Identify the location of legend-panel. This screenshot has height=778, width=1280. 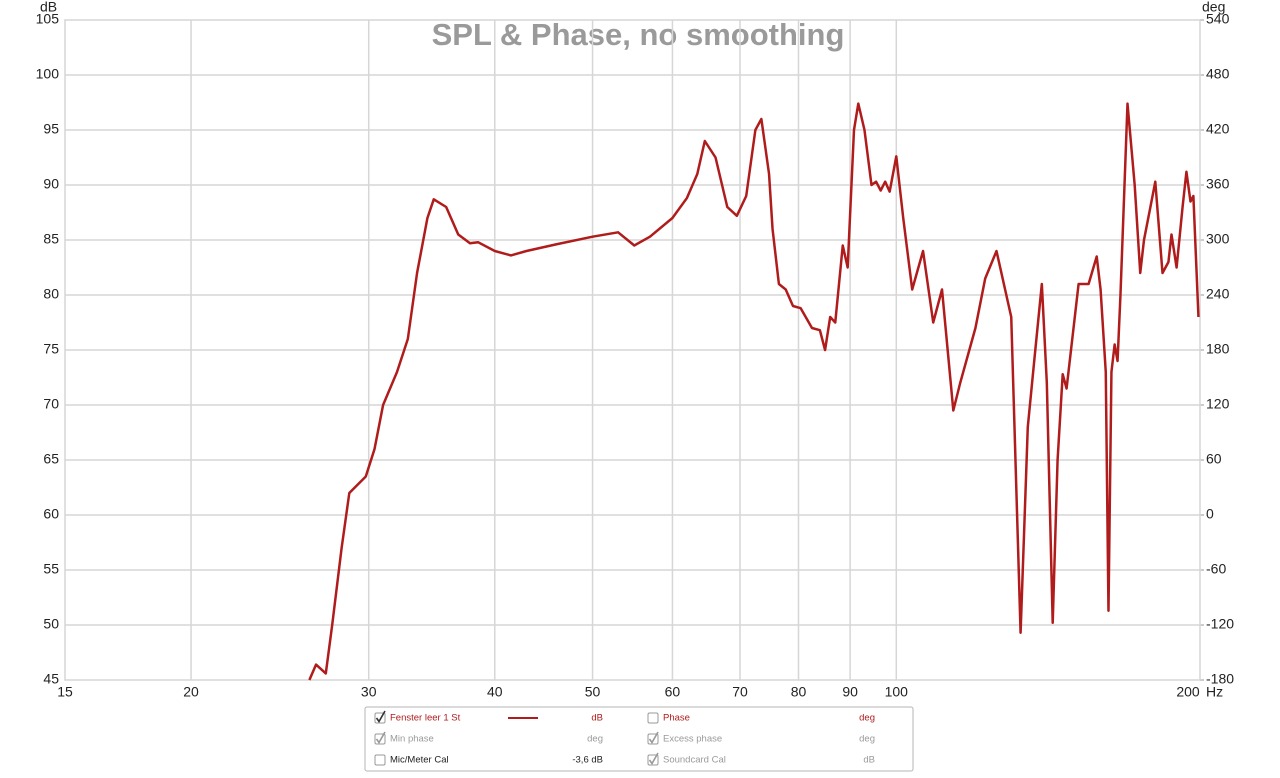
(639, 739).